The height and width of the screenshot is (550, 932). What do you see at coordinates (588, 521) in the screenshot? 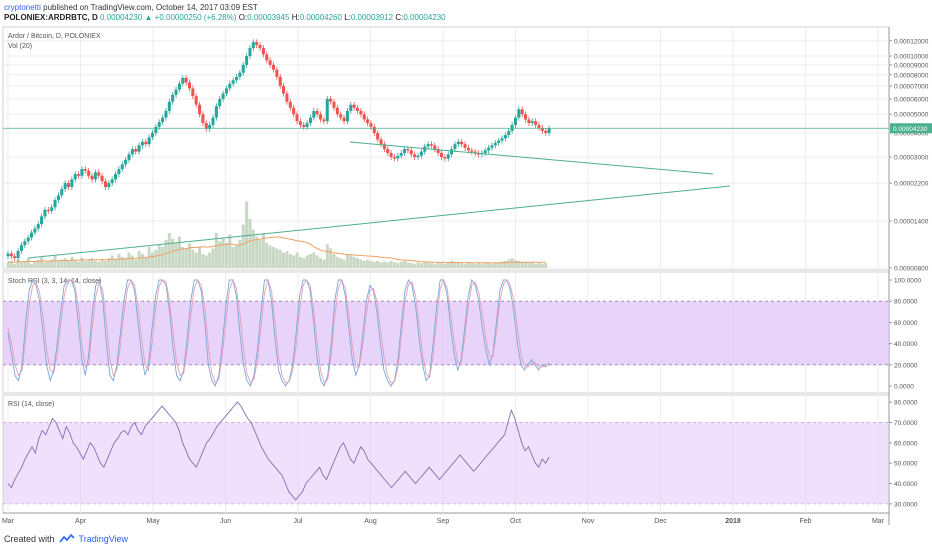
I see `x-tick-label: Nov` at bounding box center [588, 521].